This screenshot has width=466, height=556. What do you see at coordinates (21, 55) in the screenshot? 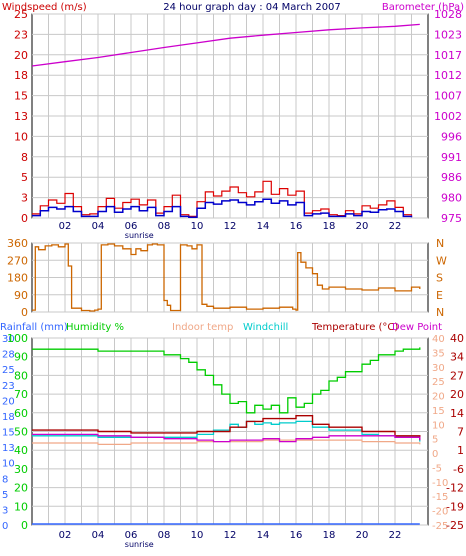
I see `windspeed-tick-label: 20` at bounding box center [21, 55].